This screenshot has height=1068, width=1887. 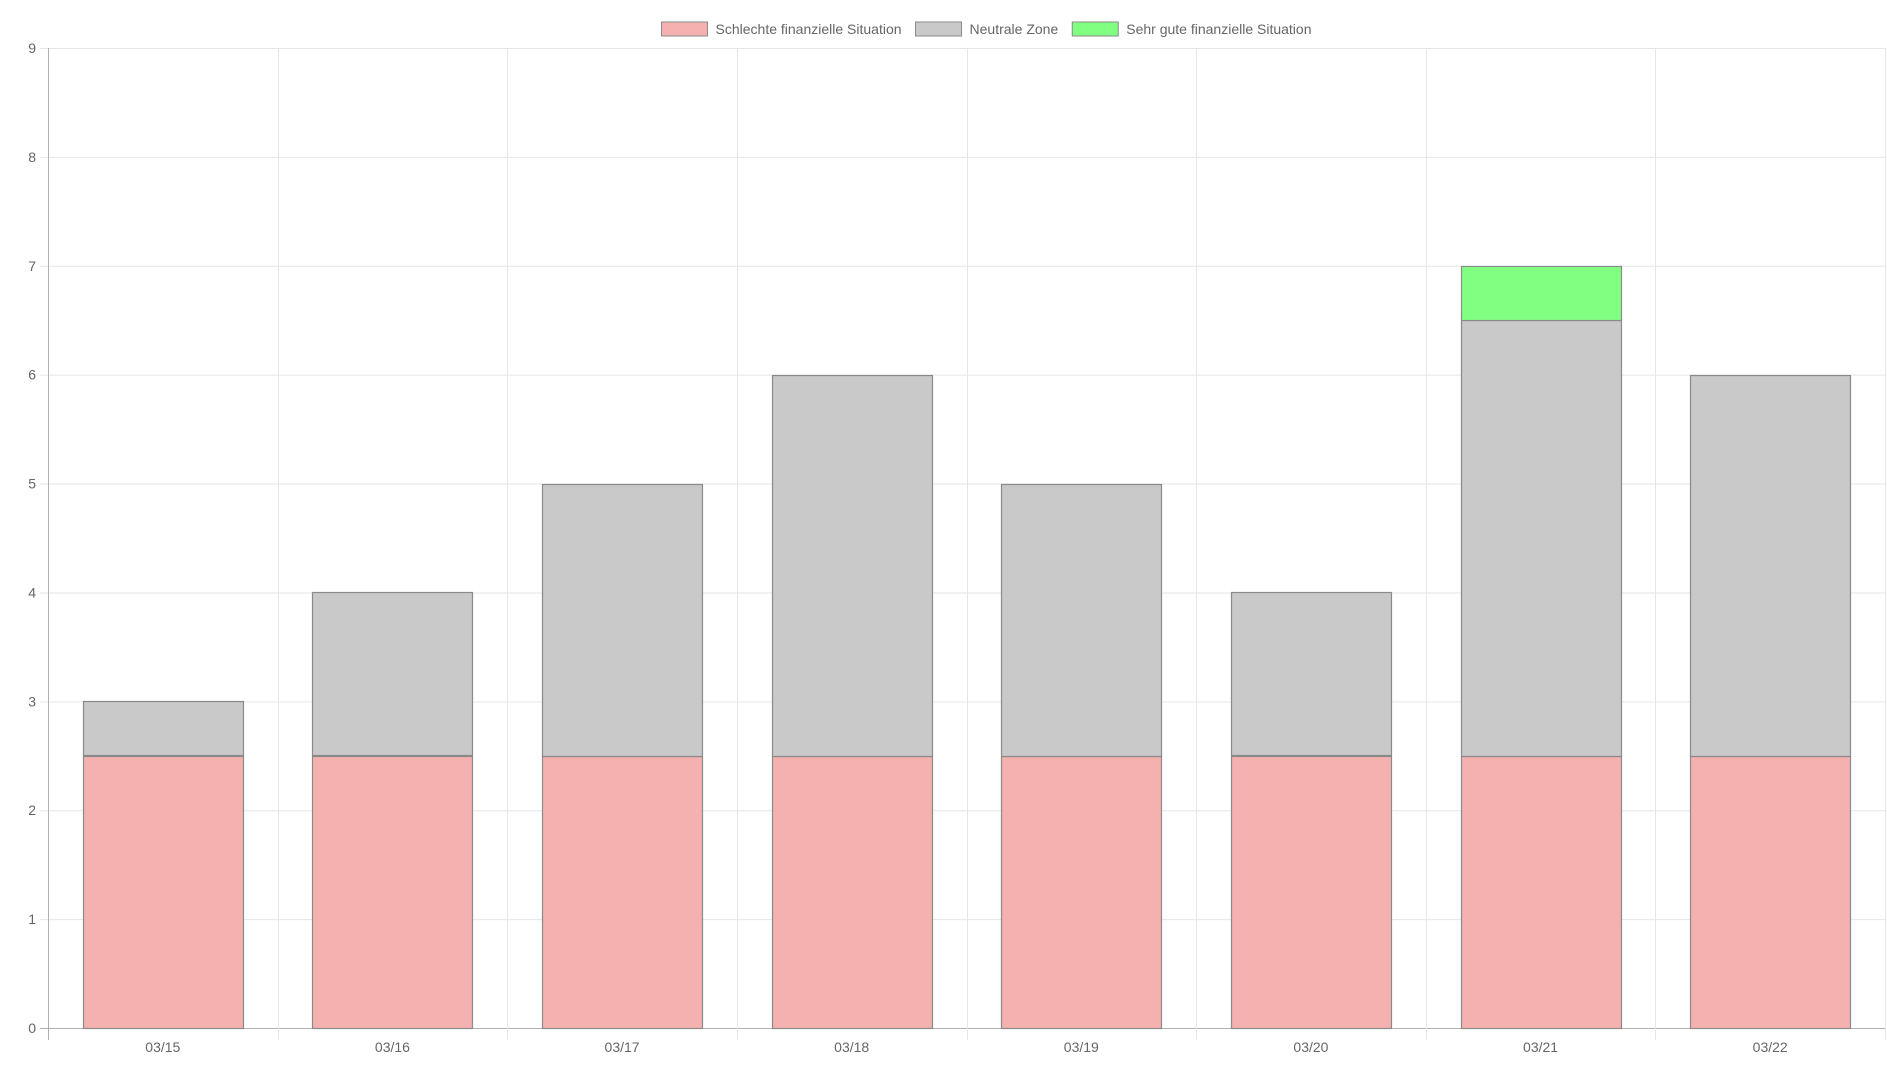 I want to click on x-tick-label: 03/17, so click(x=622, y=1047).